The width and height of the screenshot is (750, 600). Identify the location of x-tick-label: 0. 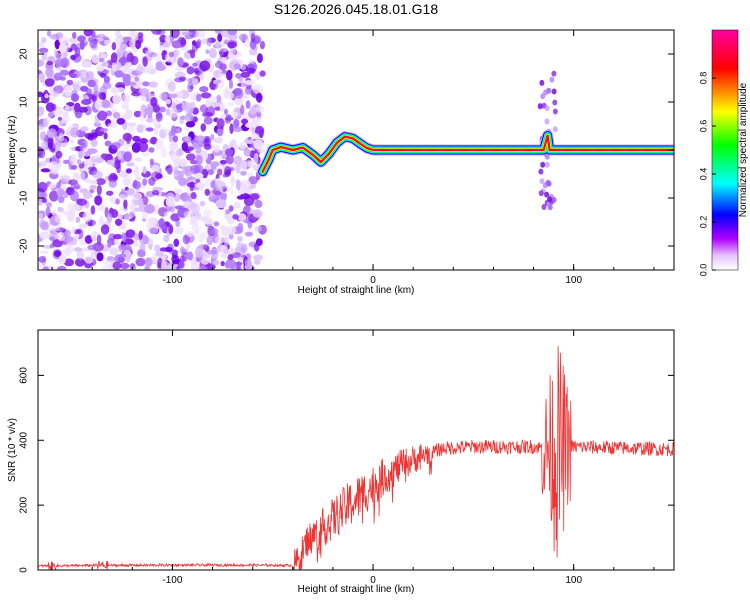
(373, 280).